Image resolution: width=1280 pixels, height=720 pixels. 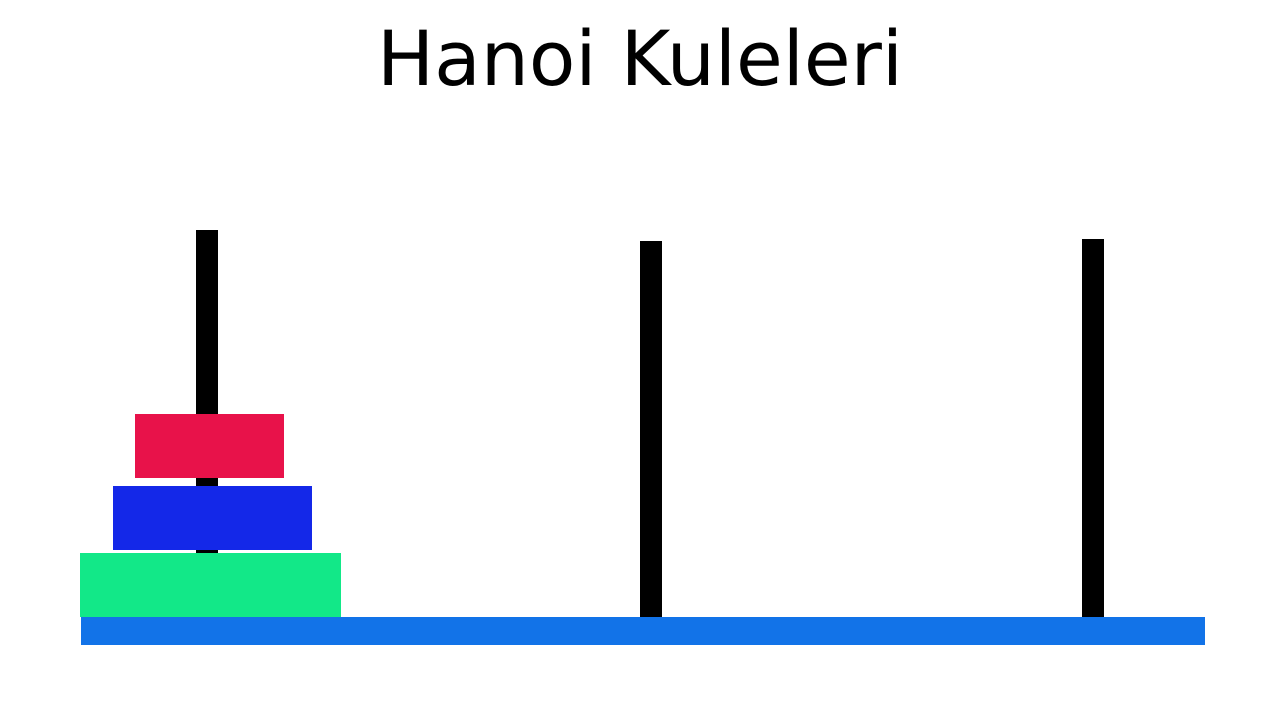 What do you see at coordinates (212, 518) in the screenshot?
I see `disk-medium` at bounding box center [212, 518].